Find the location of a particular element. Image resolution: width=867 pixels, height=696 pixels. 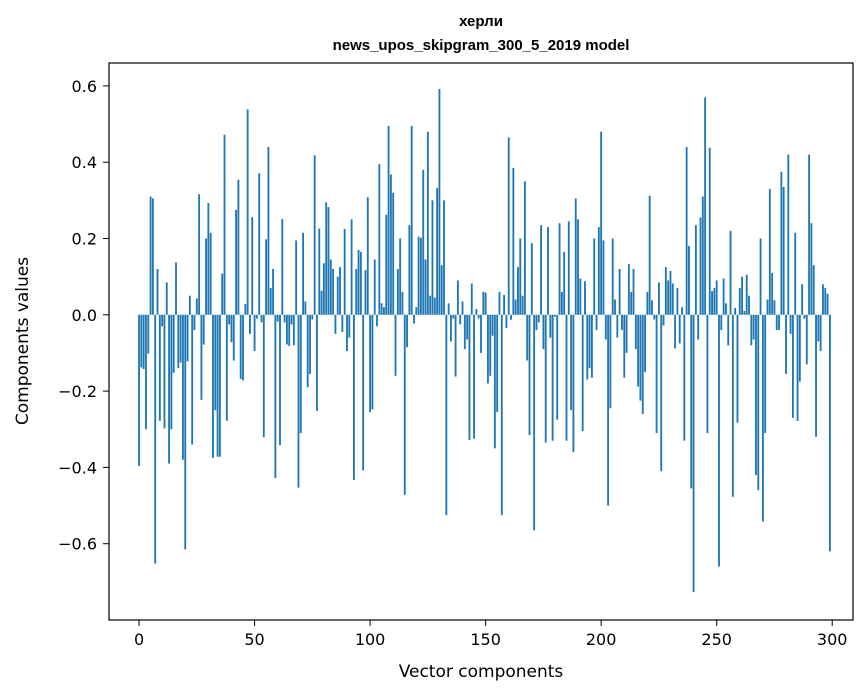

x-axis-label: Vector components is located at coordinates (481, 672).